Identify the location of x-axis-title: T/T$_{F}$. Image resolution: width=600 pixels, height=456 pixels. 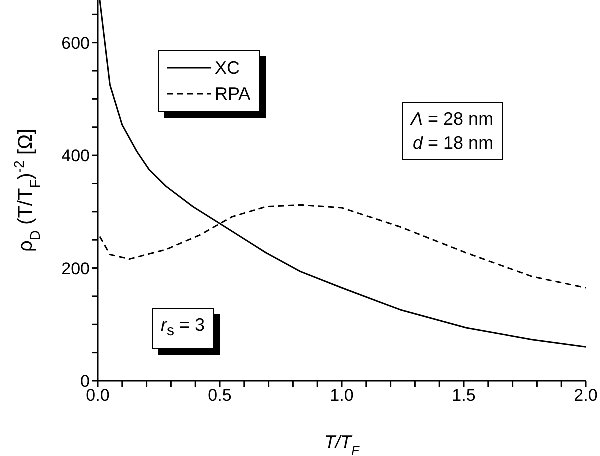
(342, 444).